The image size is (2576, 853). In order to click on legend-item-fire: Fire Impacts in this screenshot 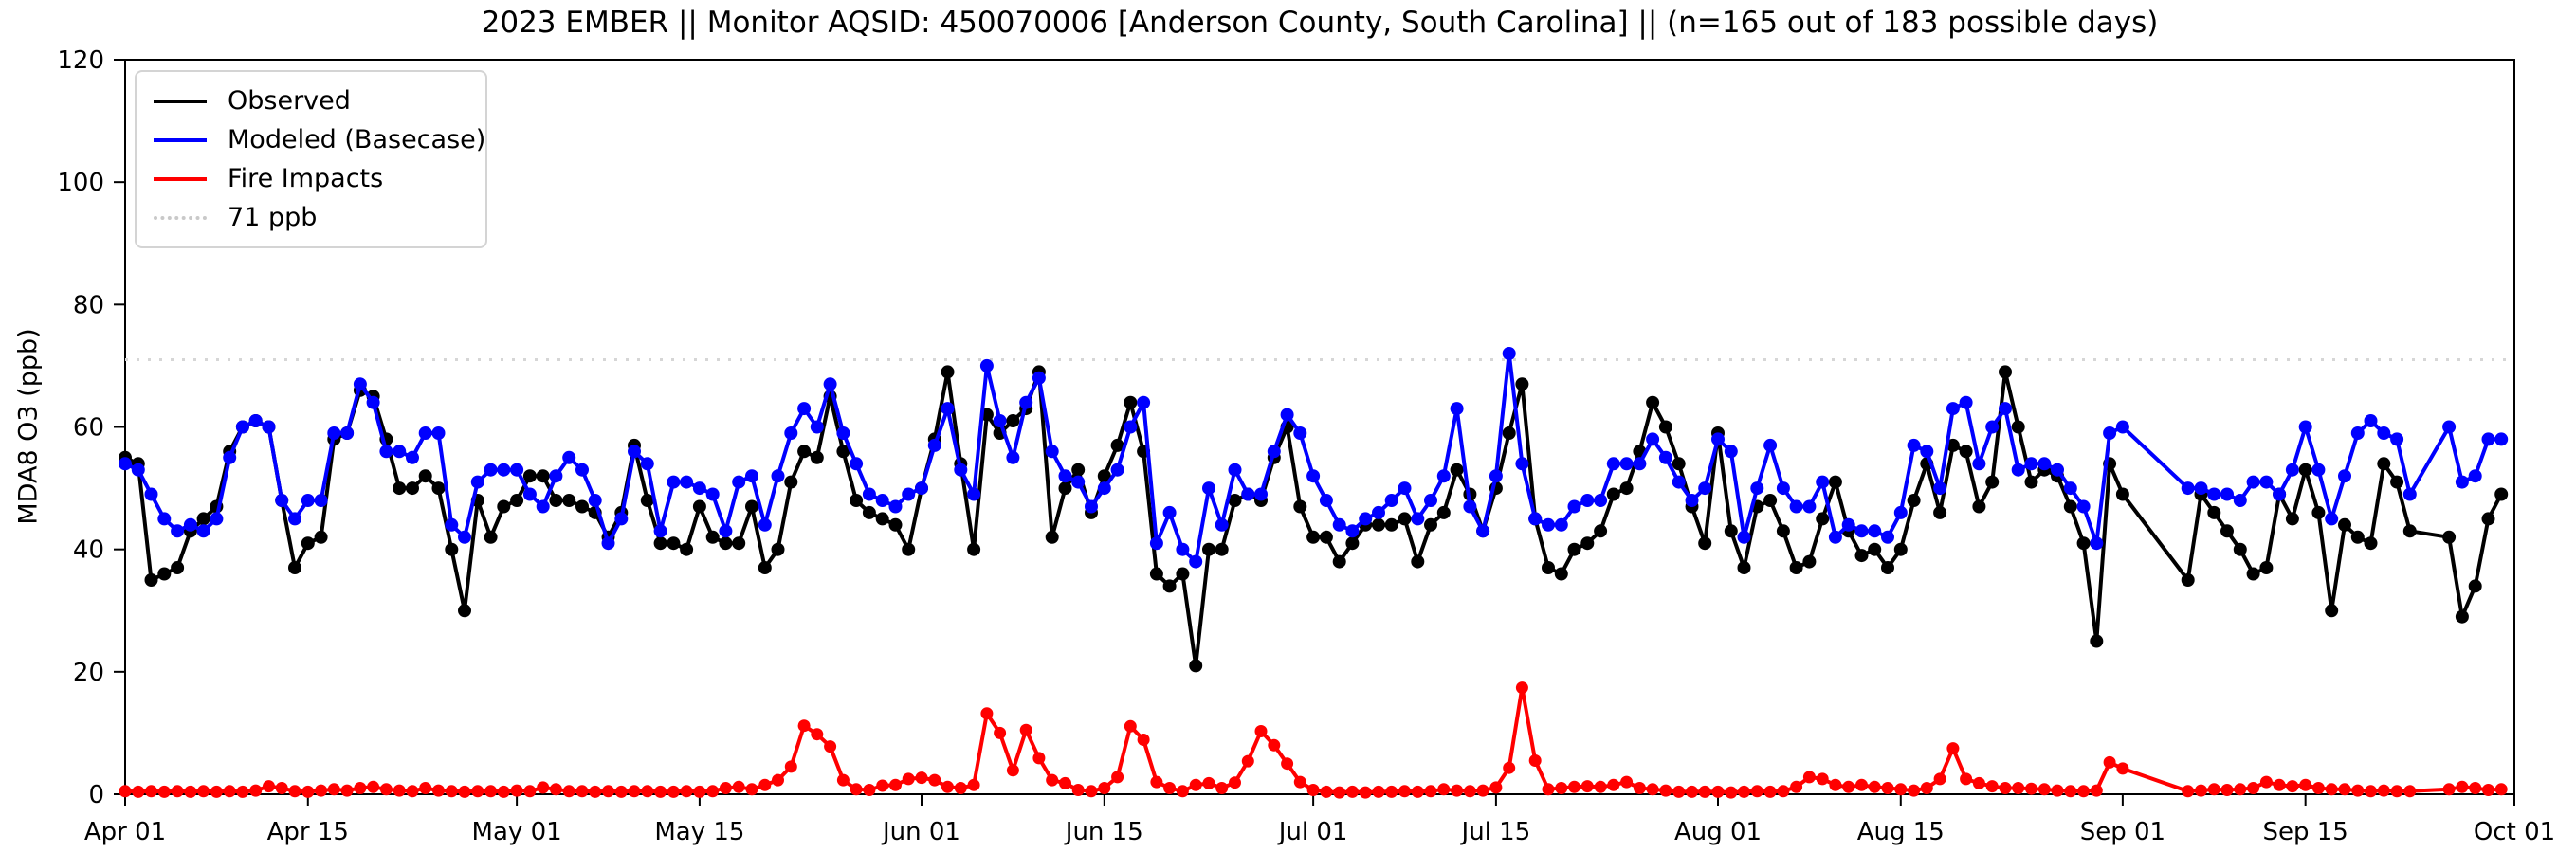, I will do `click(311, 178)`.